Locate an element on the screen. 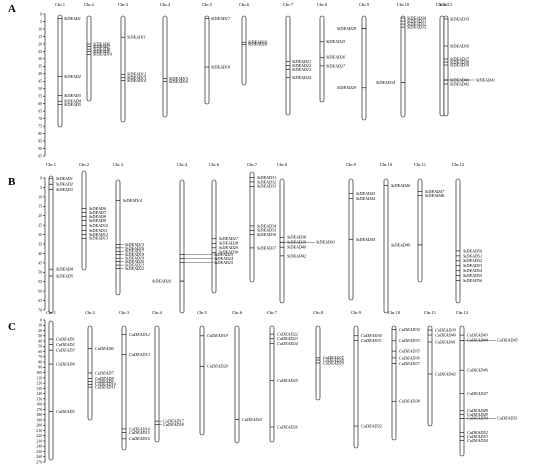 The width and height of the screenshot is (550, 470). gene-label: SlDEAD24 is located at coordinates (302, 77).